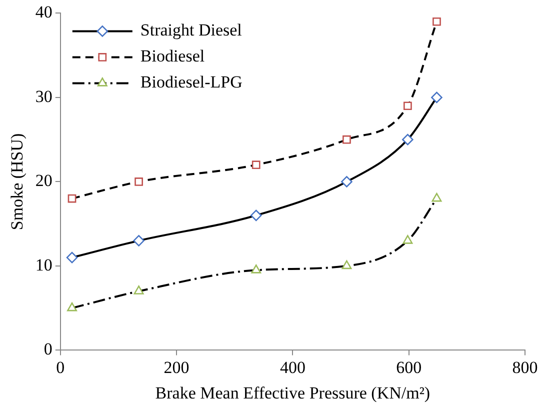 The height and width of the screenshot is (410, 547). I want to click on x-tick-label: 400, so click(293, 367).